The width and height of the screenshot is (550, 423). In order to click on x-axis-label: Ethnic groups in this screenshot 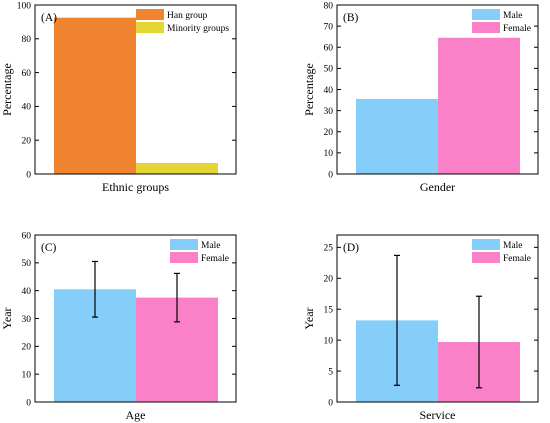, I will do `click(135, 187)`.